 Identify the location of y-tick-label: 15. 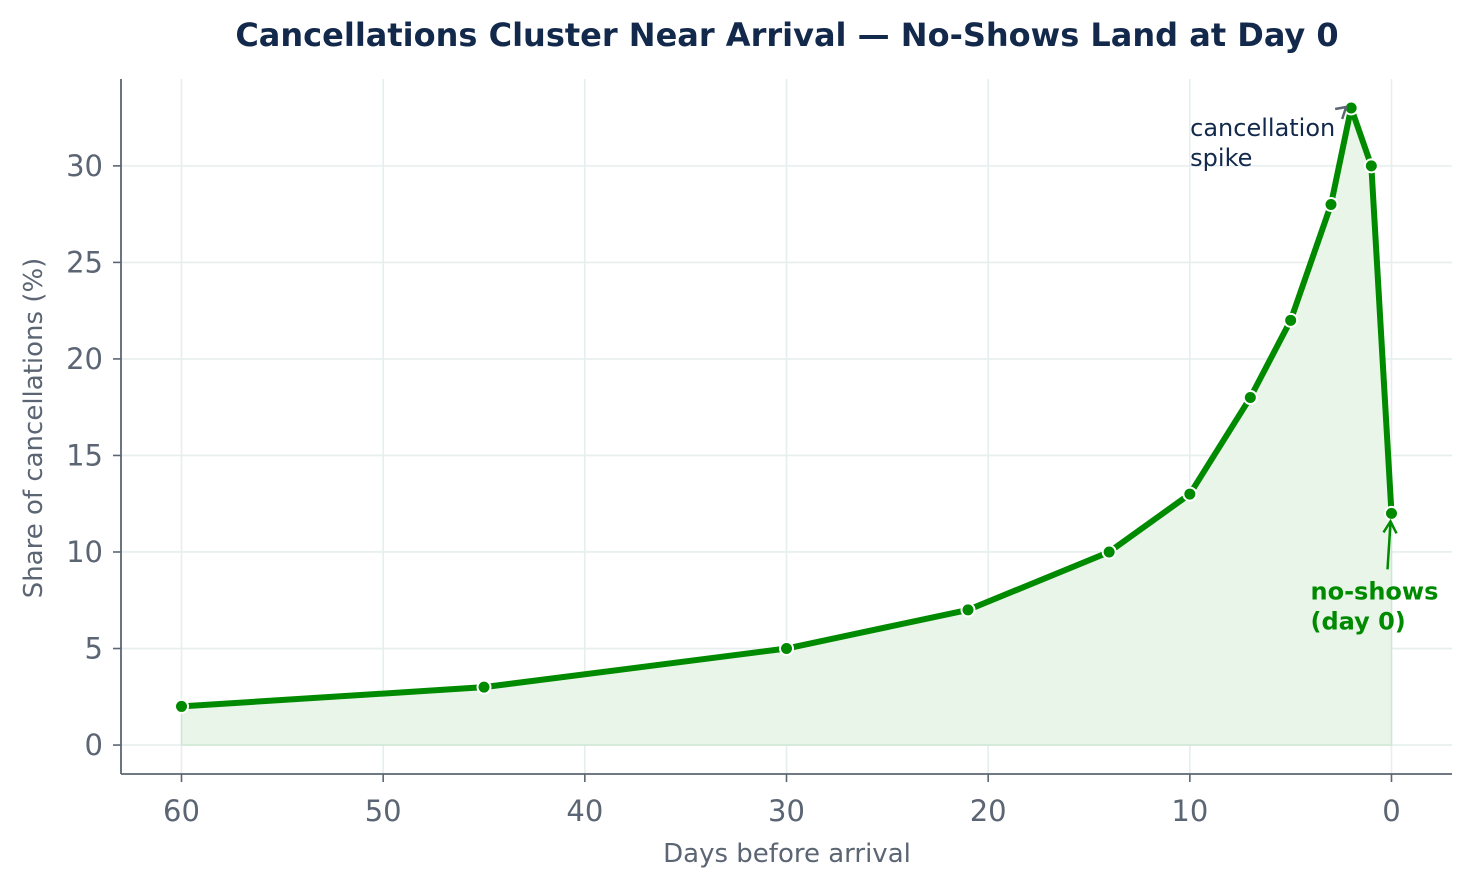
(84, 455).